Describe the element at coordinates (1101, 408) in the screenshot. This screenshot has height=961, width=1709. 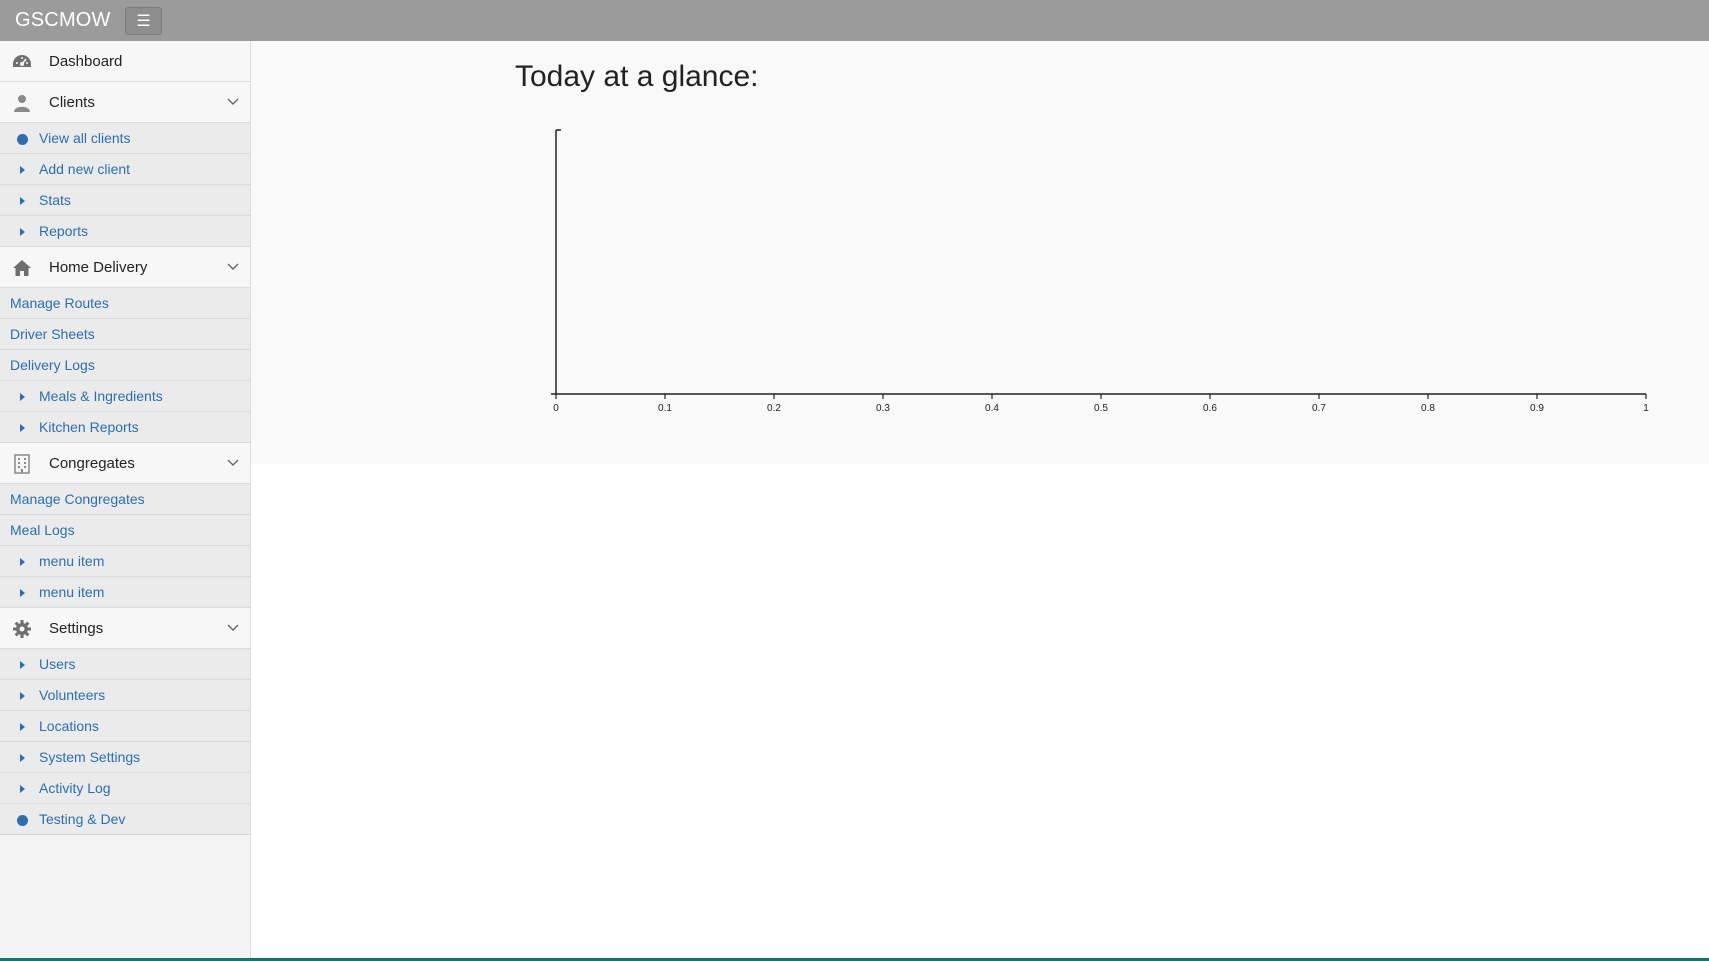
I see `x-tick-label: 0.5` at that location.